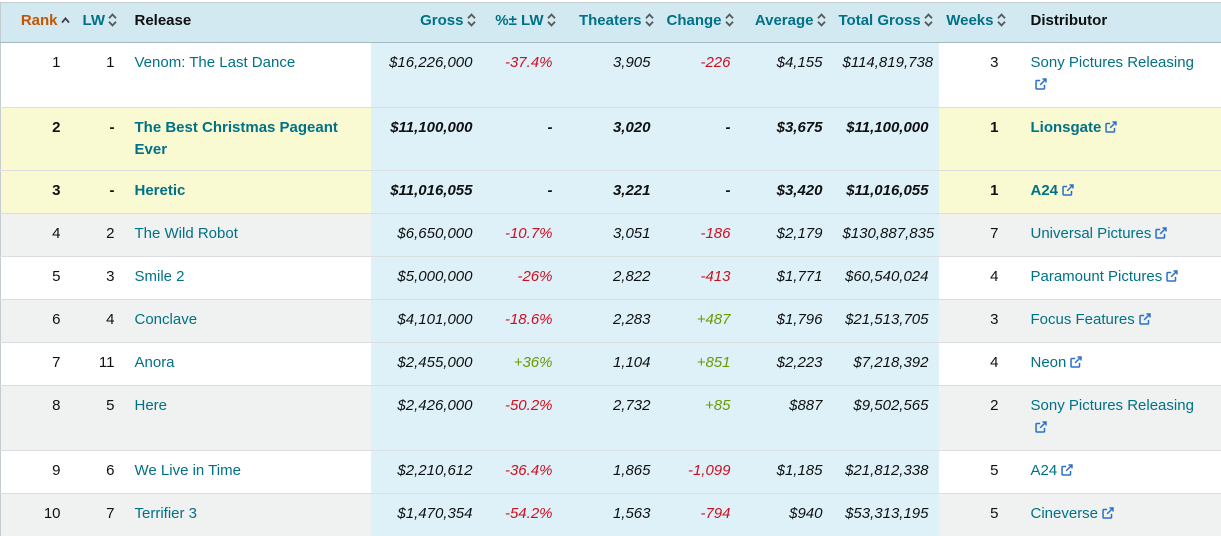 This screenshot has height=536, width=1221. Describe the element at coordinates (99, 23) in the screenshot. I see `column-header-lw: LW` at that location.